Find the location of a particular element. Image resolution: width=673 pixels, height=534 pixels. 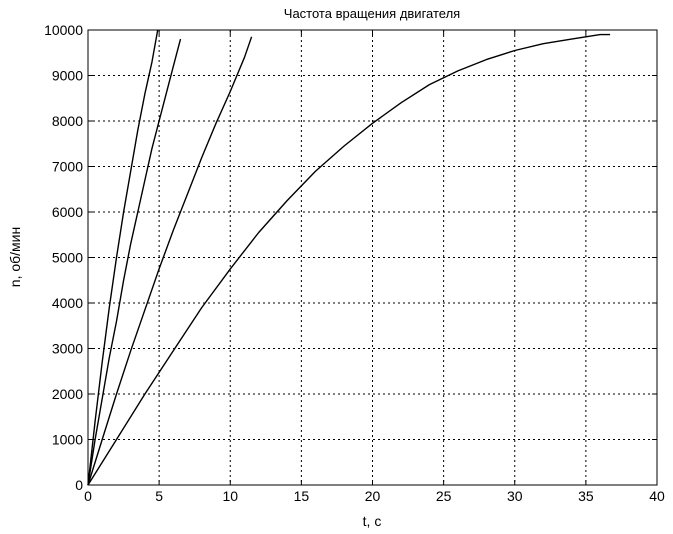

y-tick-label: 5000 is located at coordinates (67, 258).